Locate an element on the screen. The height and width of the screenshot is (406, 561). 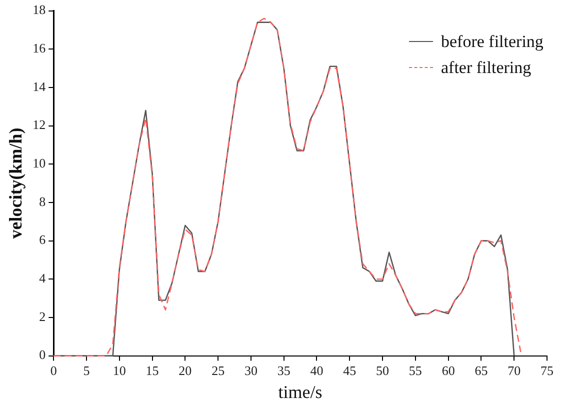
y-tick-label: 2 is located at coordinates (42, 316).